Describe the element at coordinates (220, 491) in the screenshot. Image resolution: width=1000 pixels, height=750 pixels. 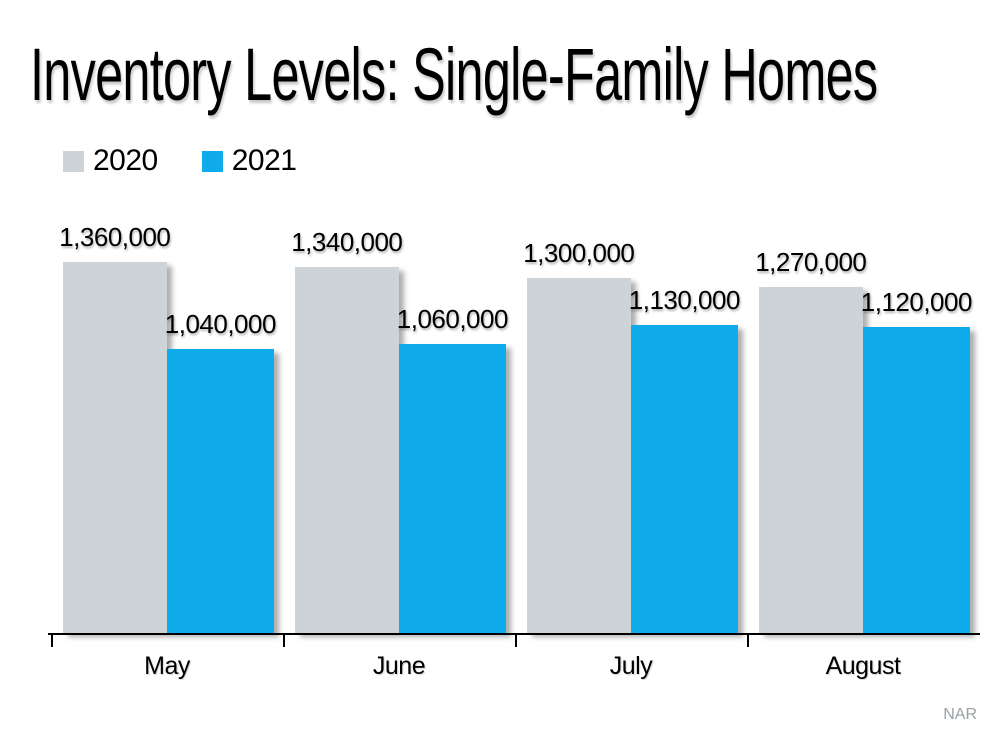
I see `bar-2021-may` at that location.